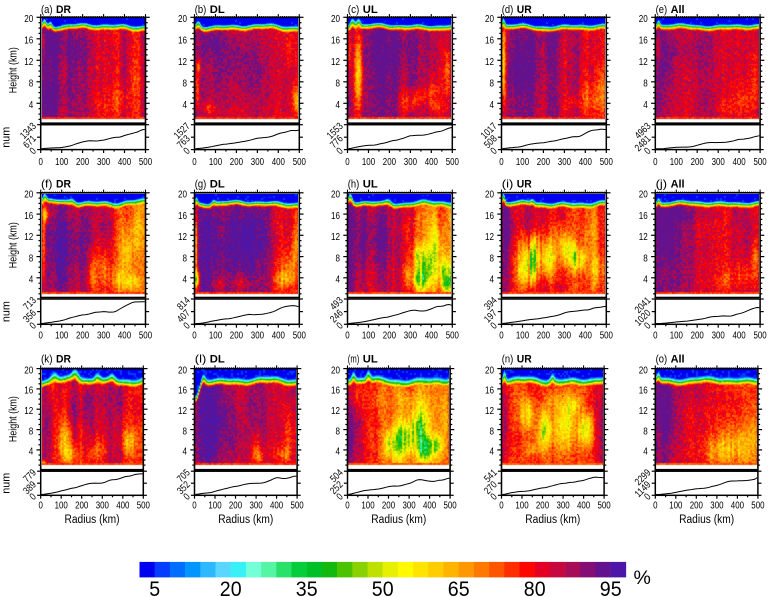 The height and width of the screenshot is (597, 774). I want to click on svg-text: 5, so click(154, 587).